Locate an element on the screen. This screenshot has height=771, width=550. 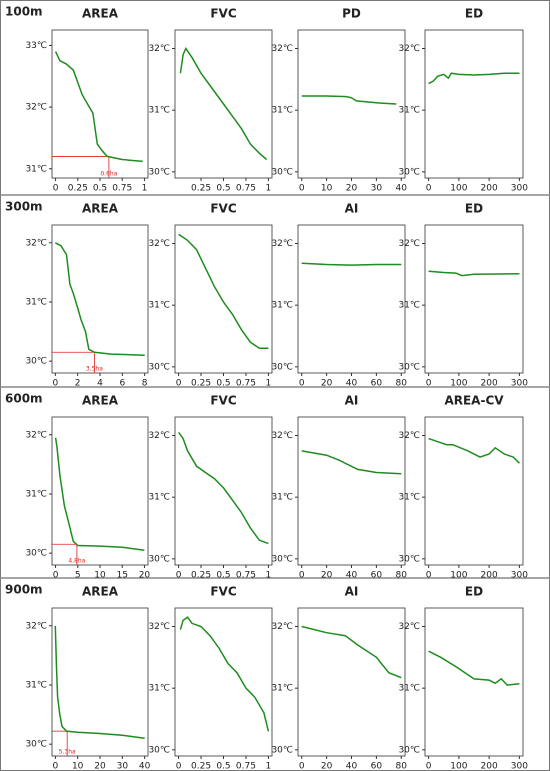
x-tick-label: 15 is located at coordinates (121, 576).